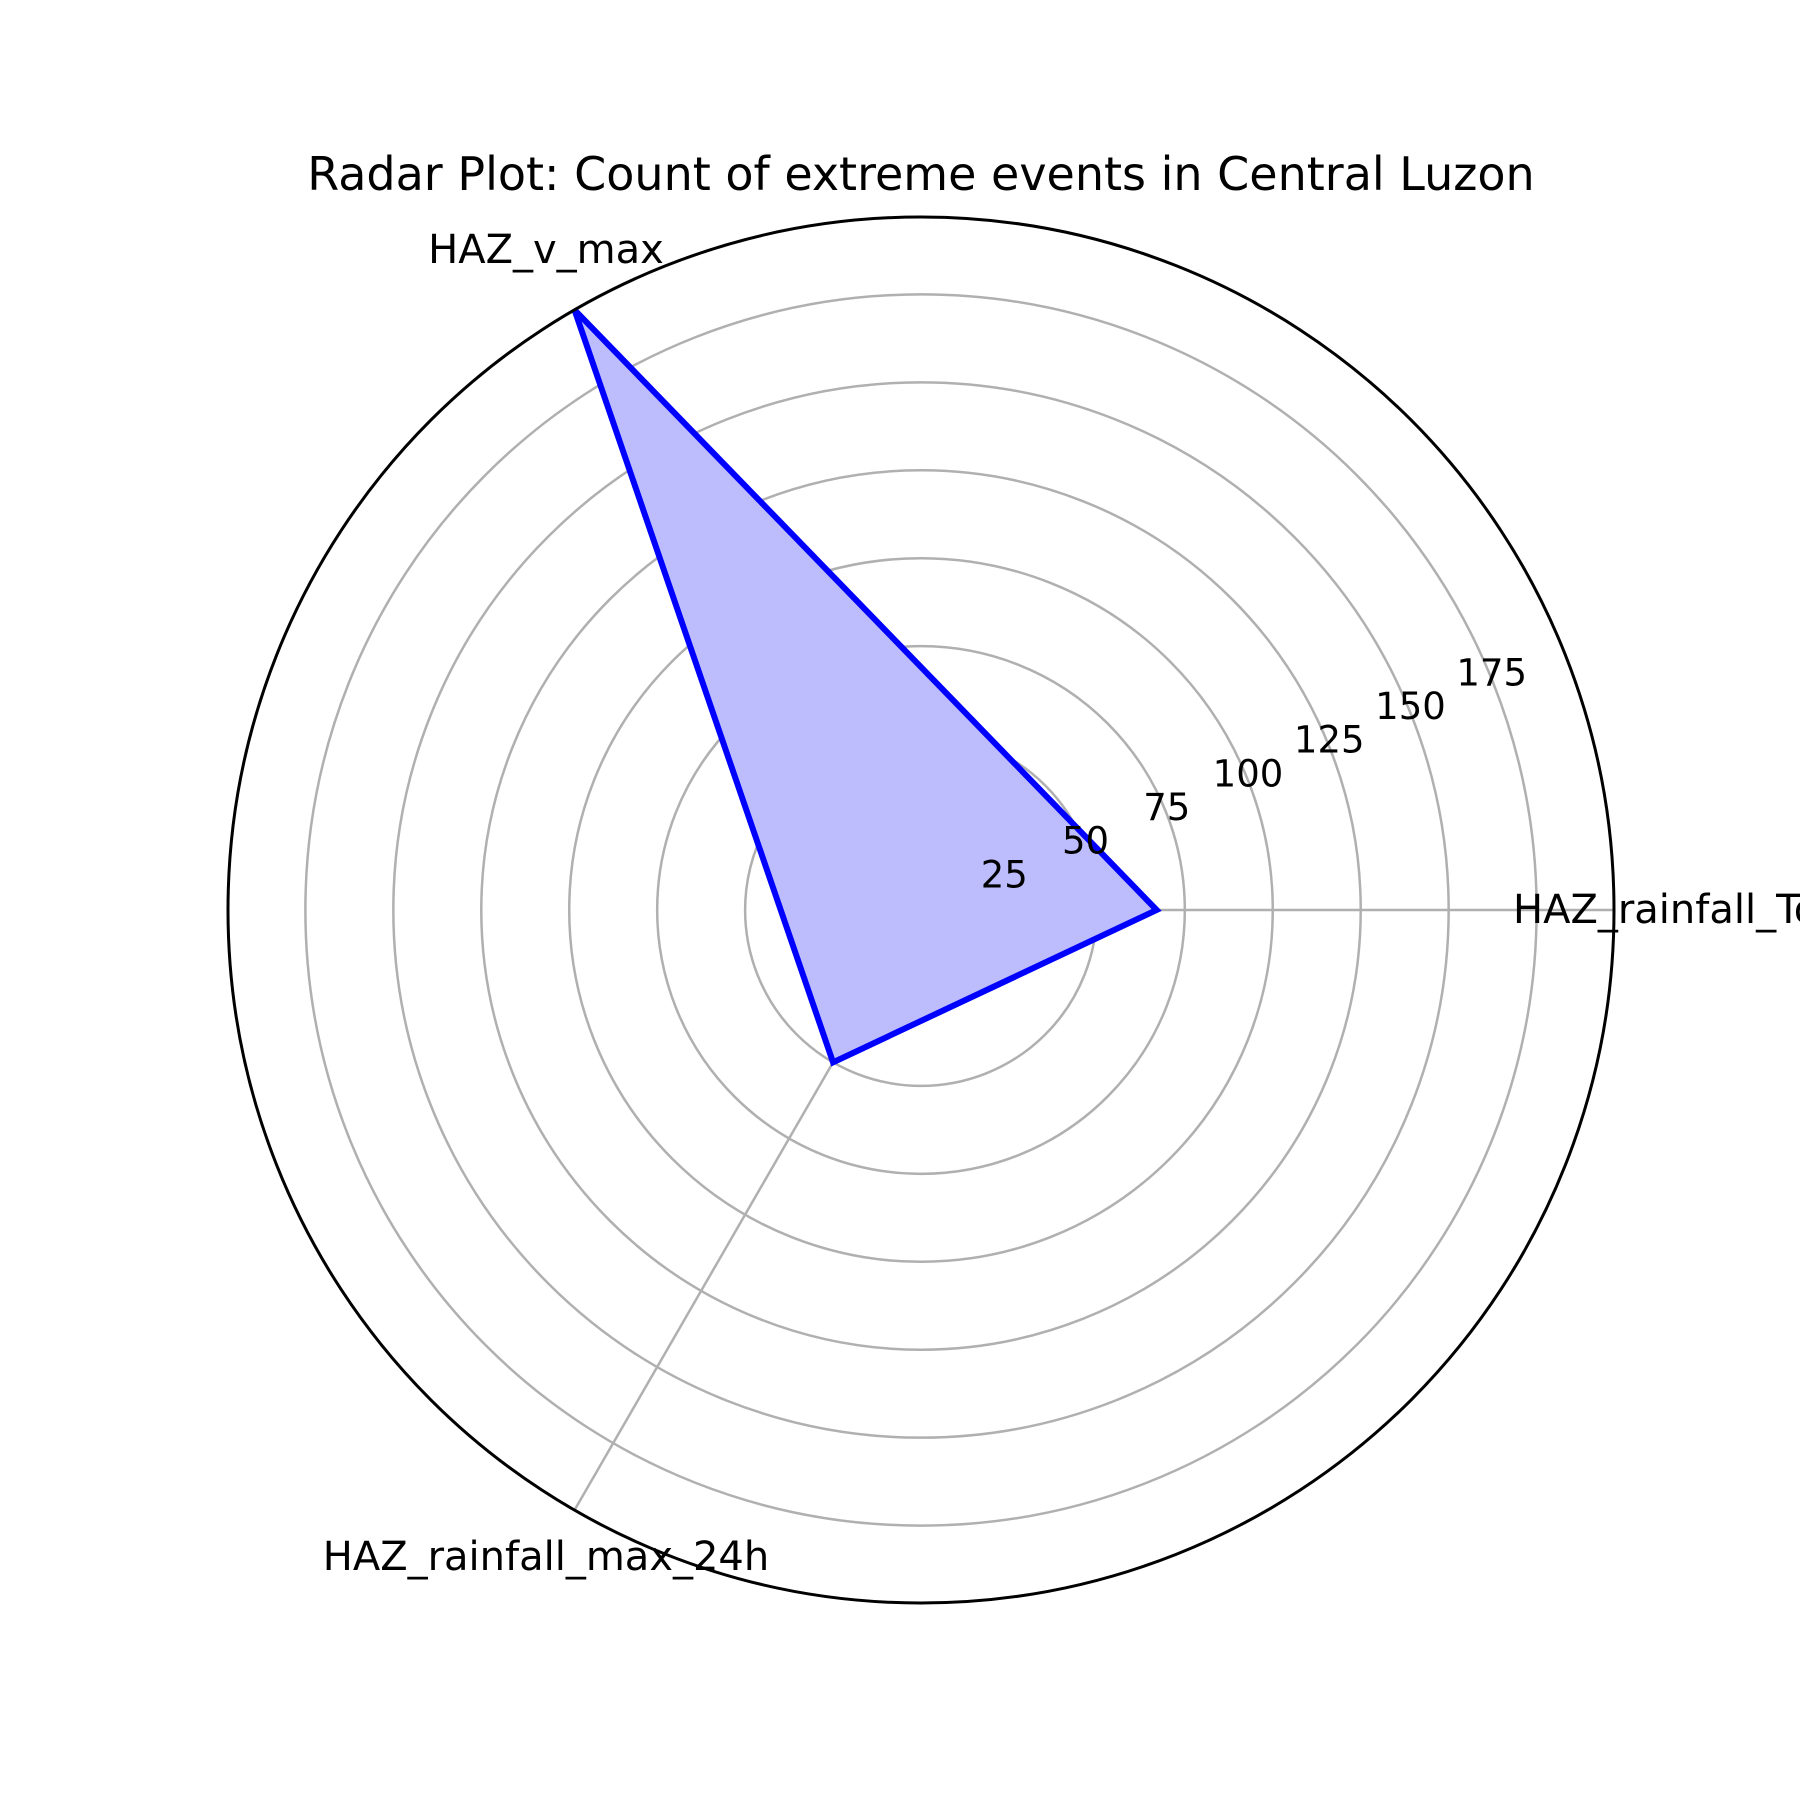  Describe the element at coordinates (546, 250) in the screenshot. I see `category-label-1: HAZ_v_max` at that location.